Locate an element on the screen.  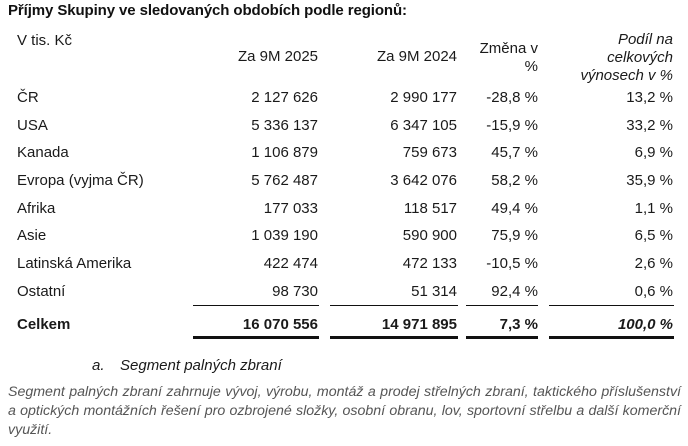
total-rule-col2 is located at coordinates (394, 337).